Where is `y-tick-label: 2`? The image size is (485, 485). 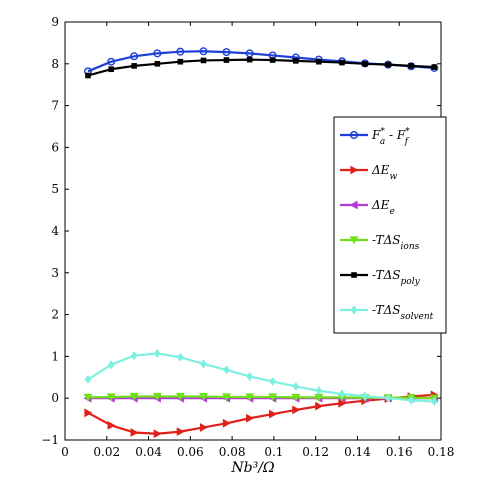
y-tick-label: 2 is located at coordinates (55, 315).